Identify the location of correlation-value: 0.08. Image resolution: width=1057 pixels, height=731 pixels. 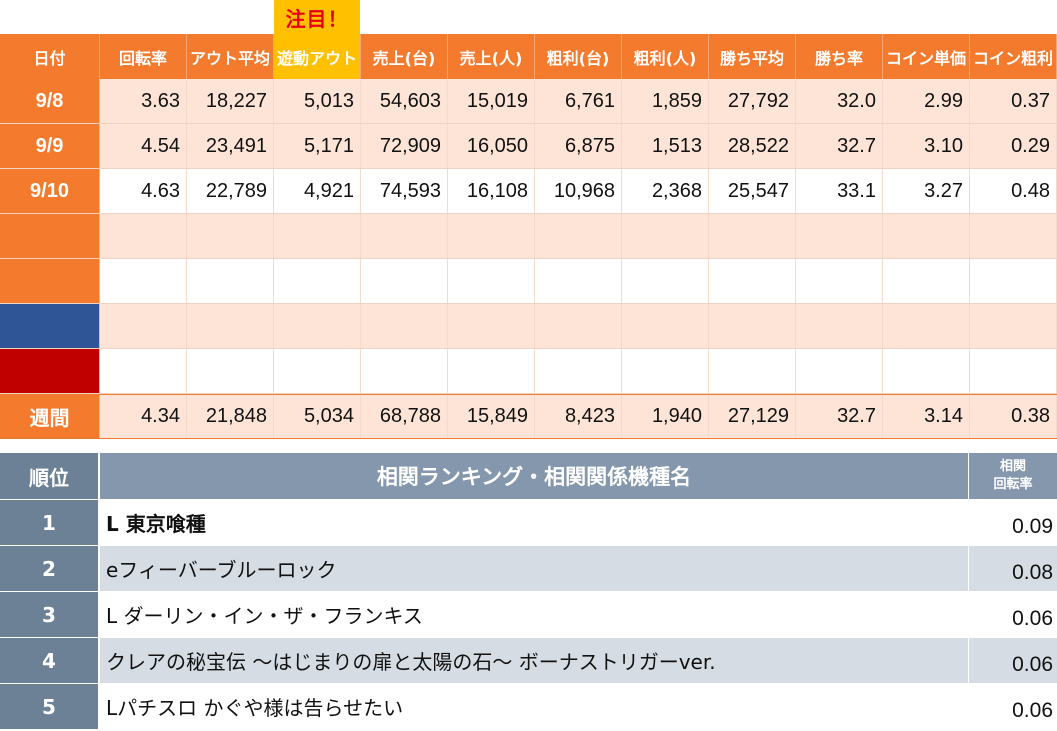
(1012, 568).